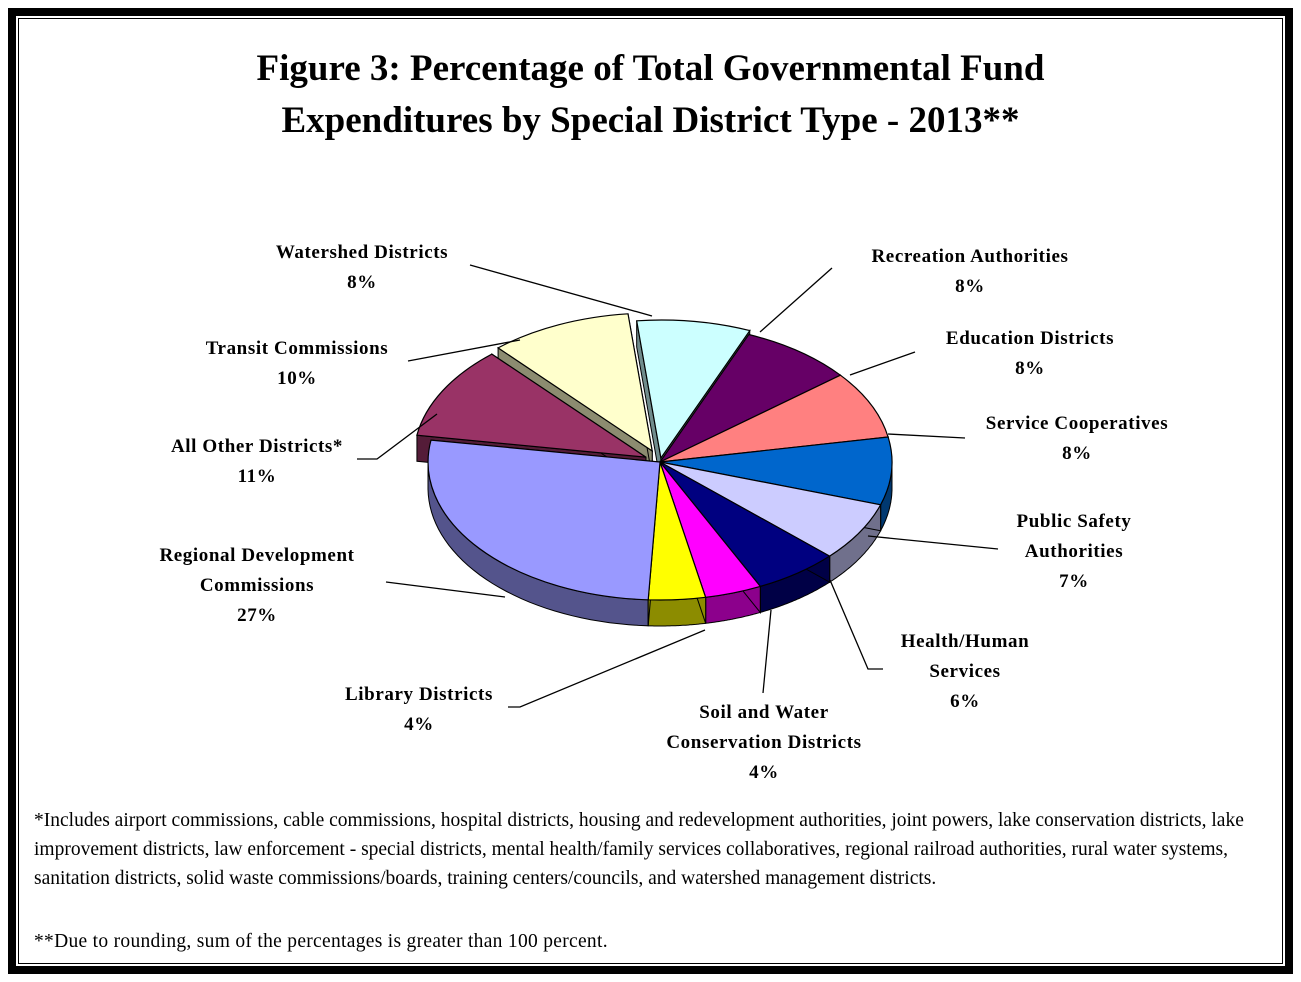  Describe the element at coordinates (297, 378) in the screenshot. I see `slice-value-label: 10%` at that location.